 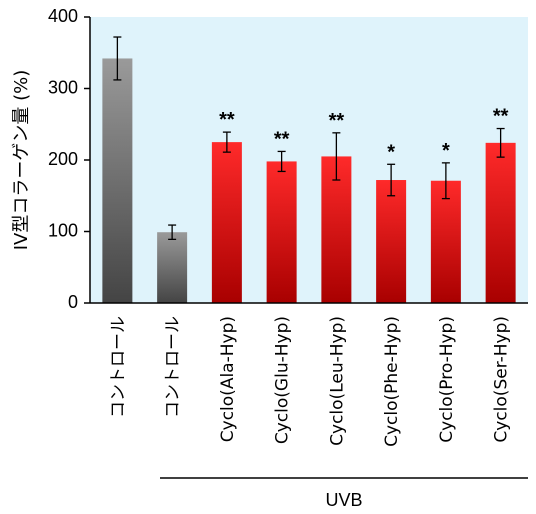 I want to click on y-axis-label: IV型コラーゲン量 (%), so click(x=21, y=160).